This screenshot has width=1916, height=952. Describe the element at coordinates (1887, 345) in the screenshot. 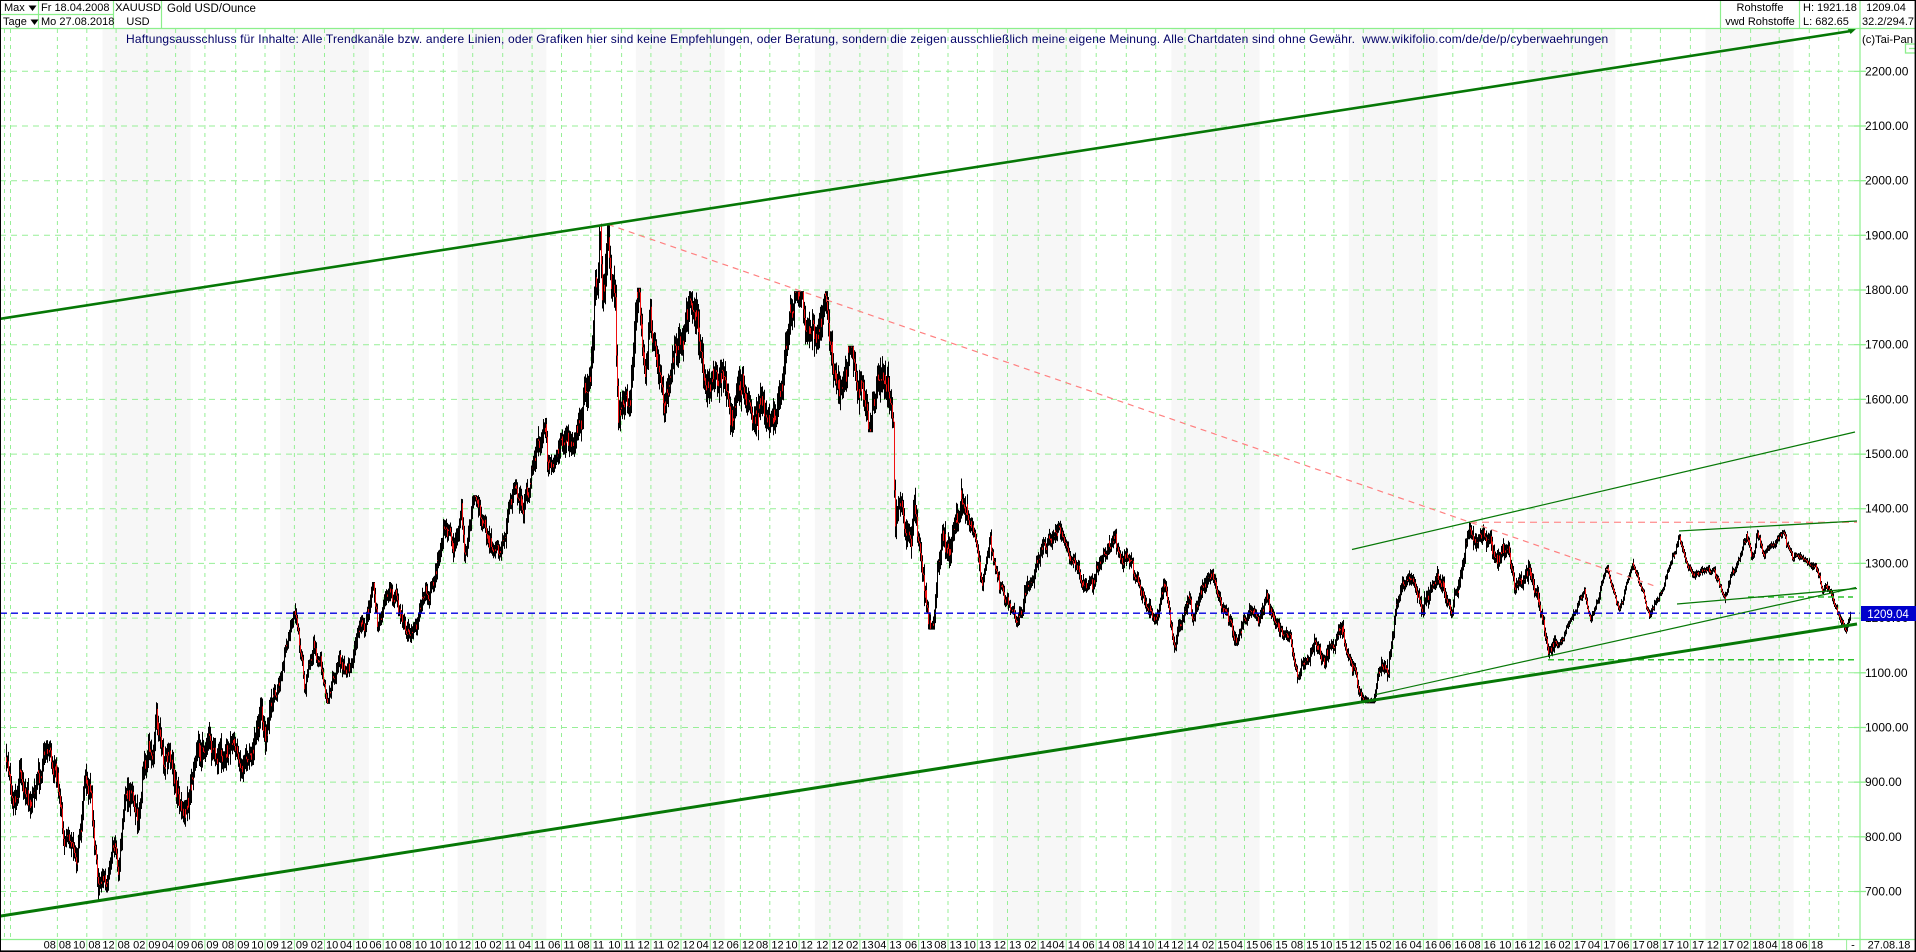

I see `svg-text: 1700.00` at that location.